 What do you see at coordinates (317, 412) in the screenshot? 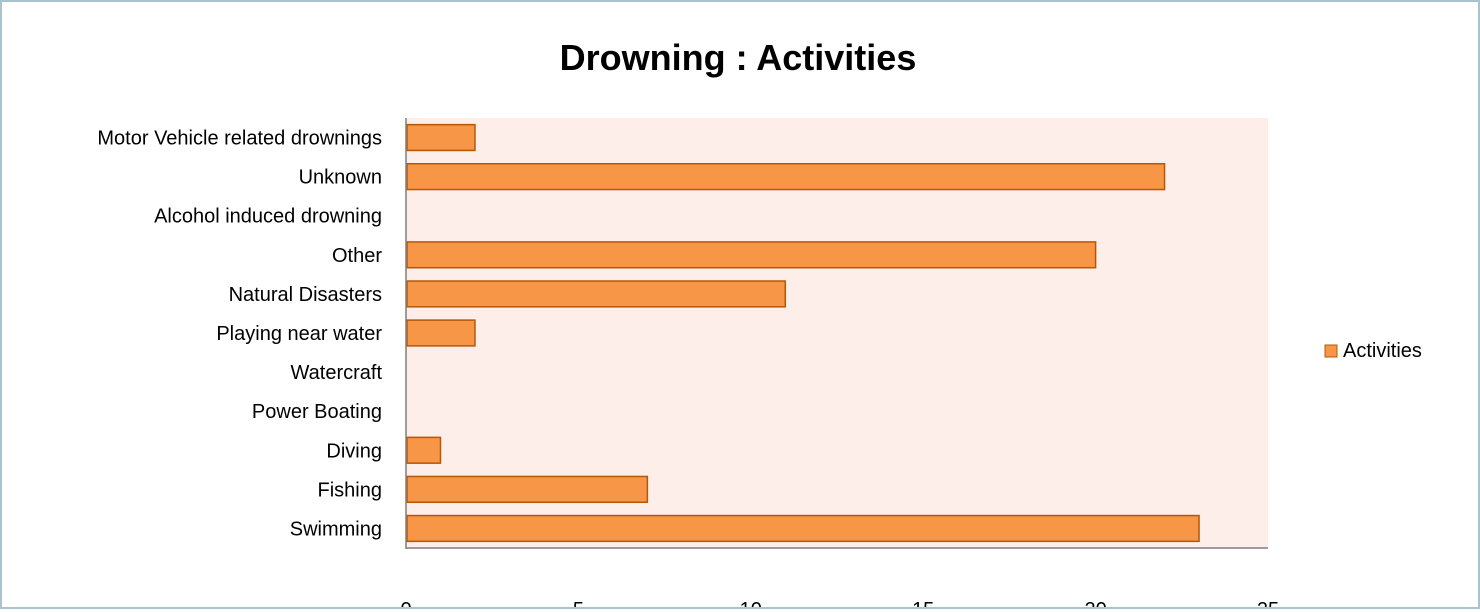
I see `category-label: Power Boating` at bounding box center [317, 412].